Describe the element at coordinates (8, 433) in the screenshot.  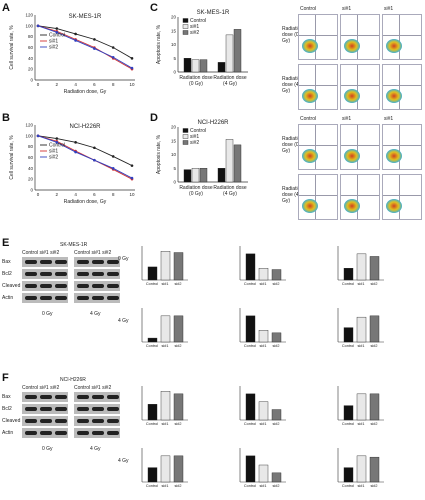
I see `blot-row-label: Actin` at that location.